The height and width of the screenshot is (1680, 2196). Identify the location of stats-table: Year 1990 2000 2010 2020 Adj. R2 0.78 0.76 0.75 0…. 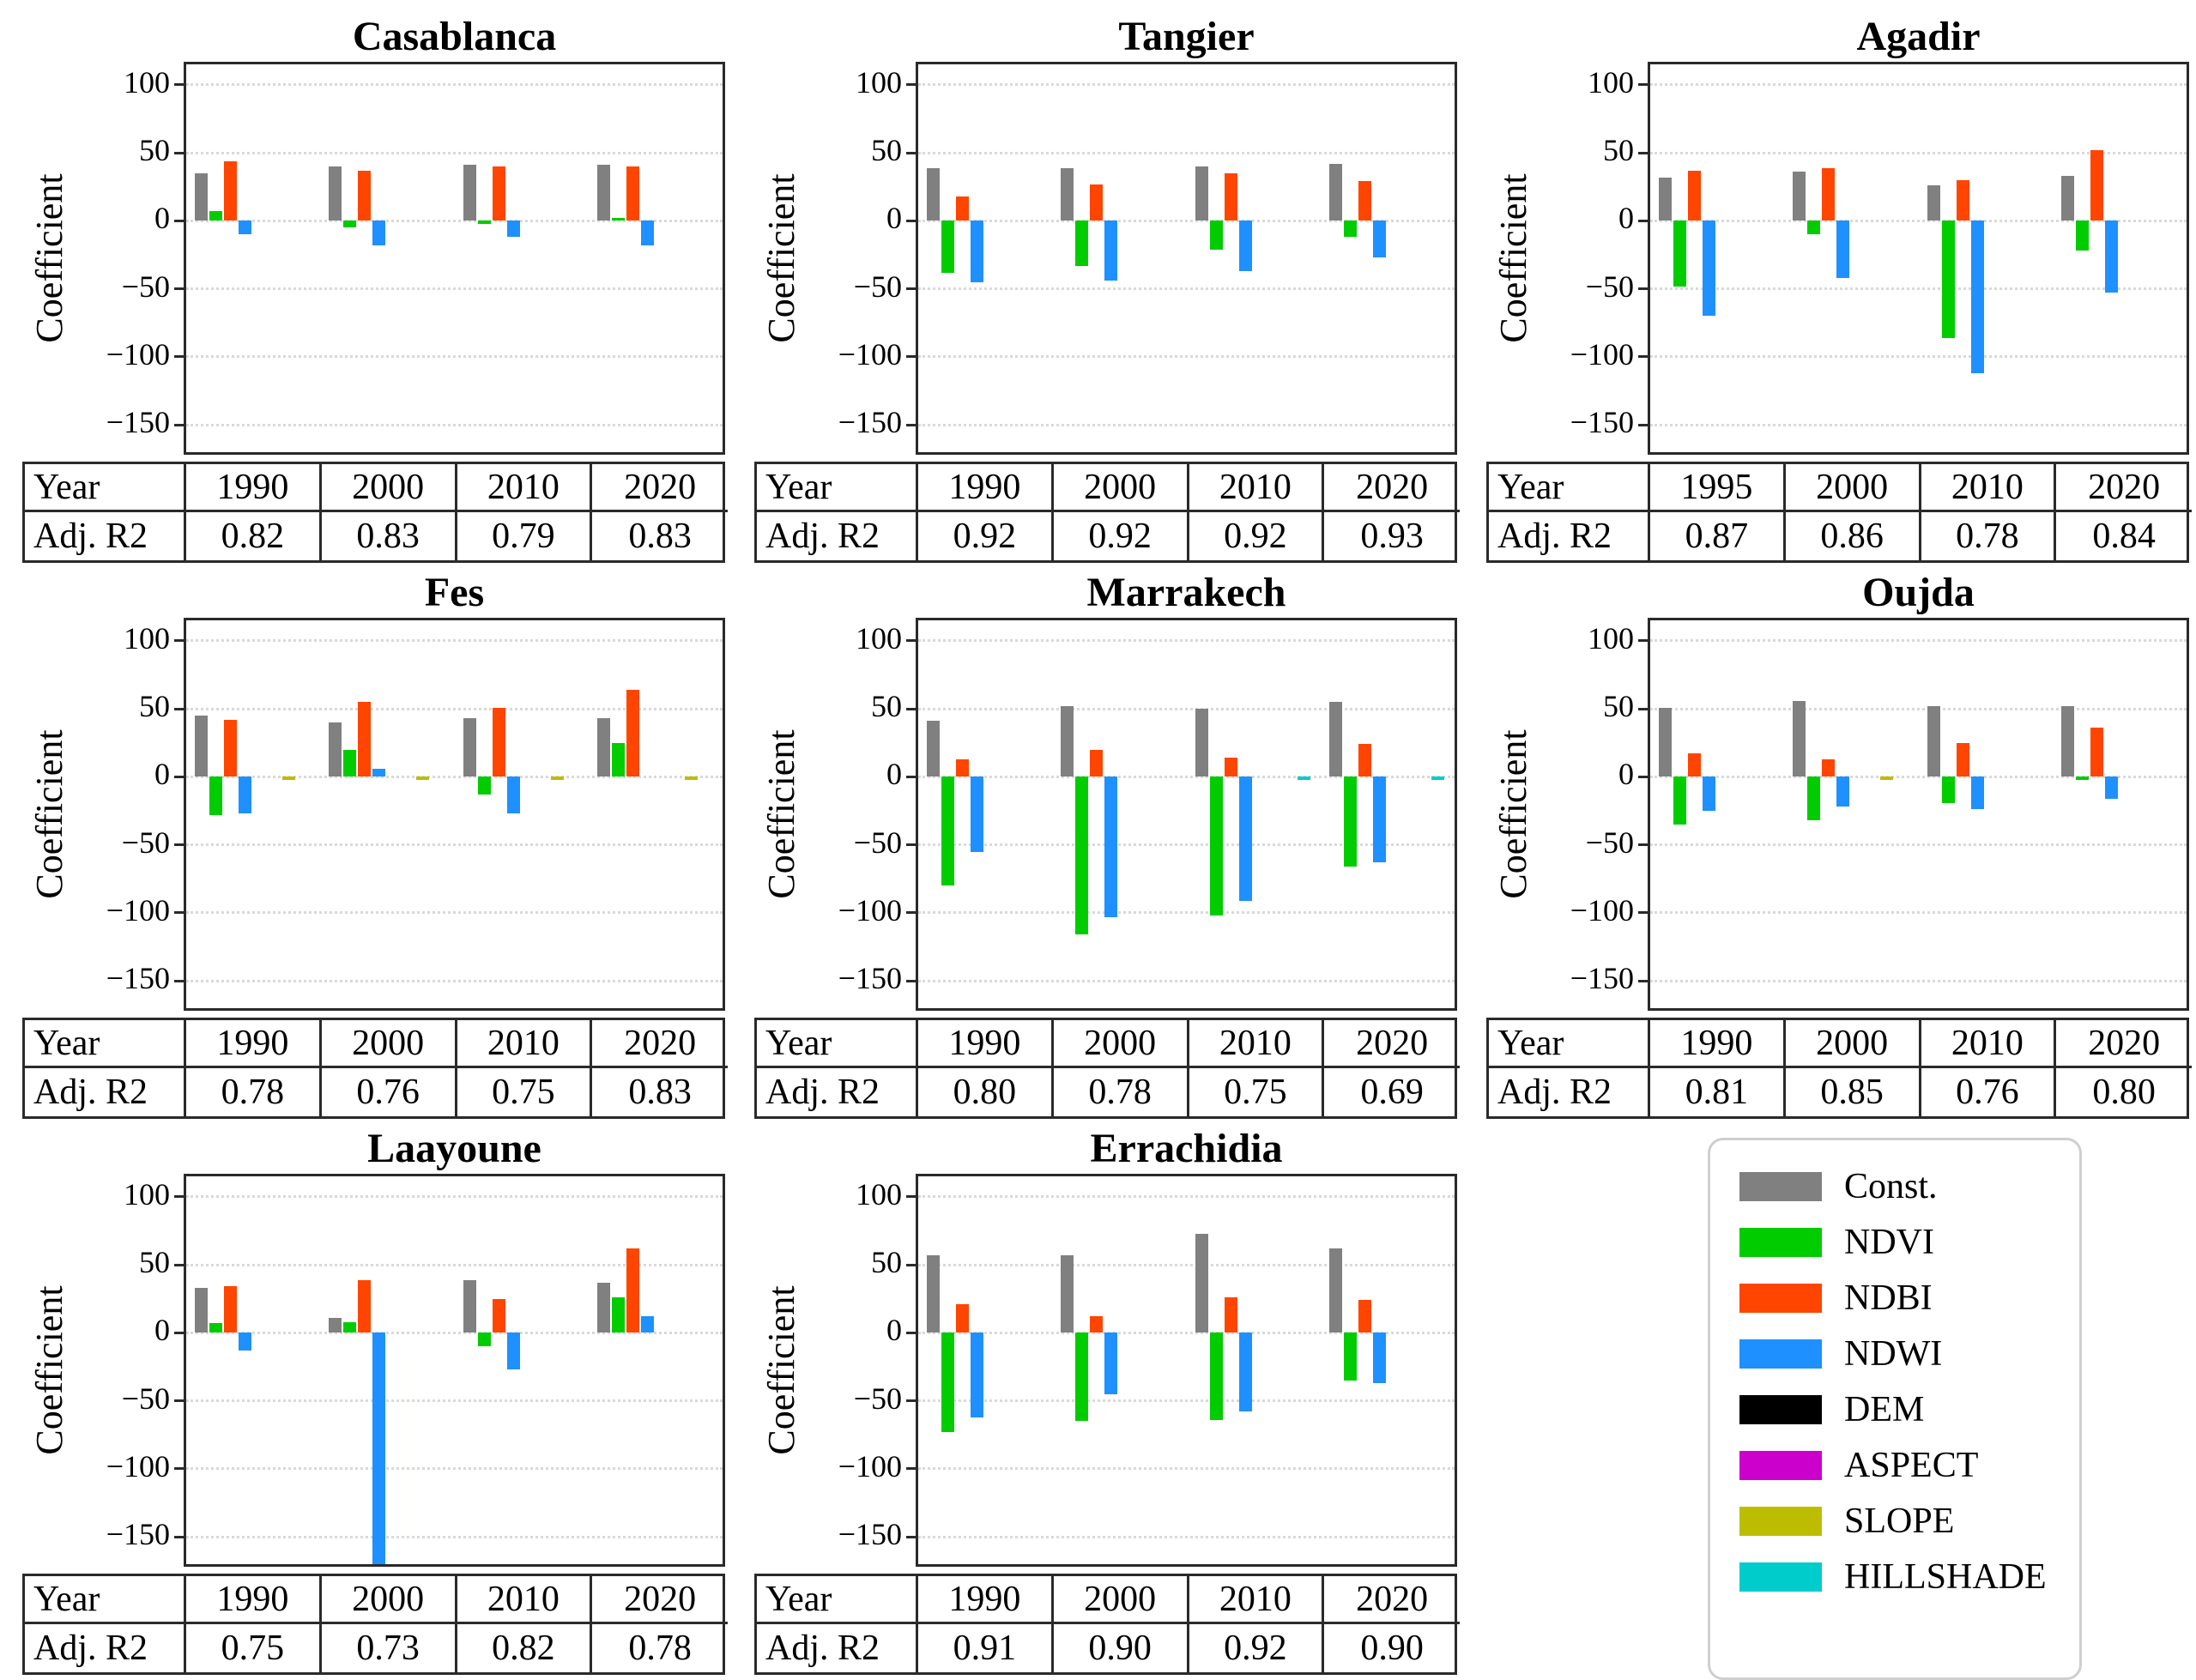
(375, 1068).